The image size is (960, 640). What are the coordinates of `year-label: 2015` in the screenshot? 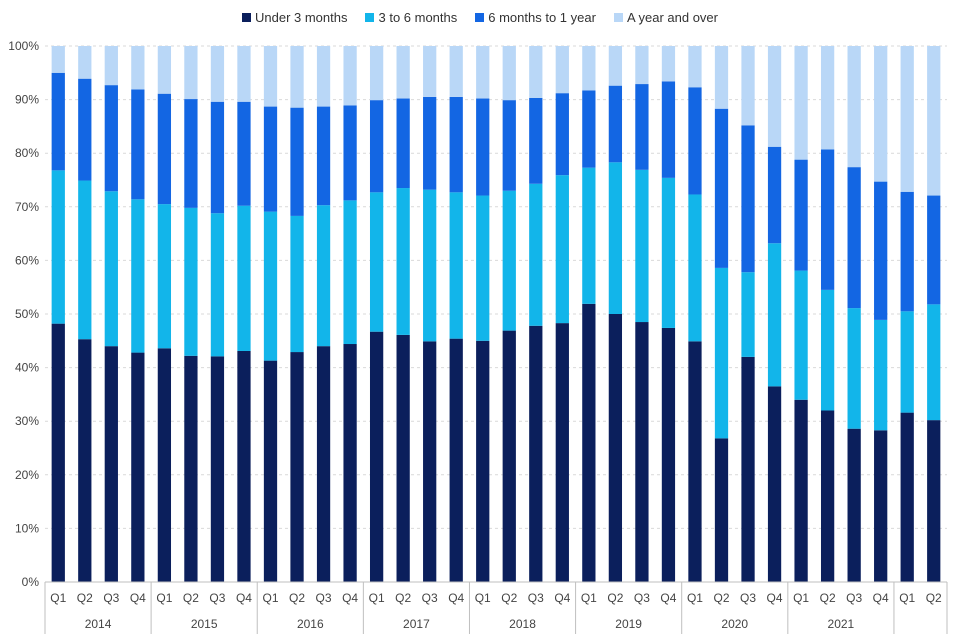 It's located at (204, 624).